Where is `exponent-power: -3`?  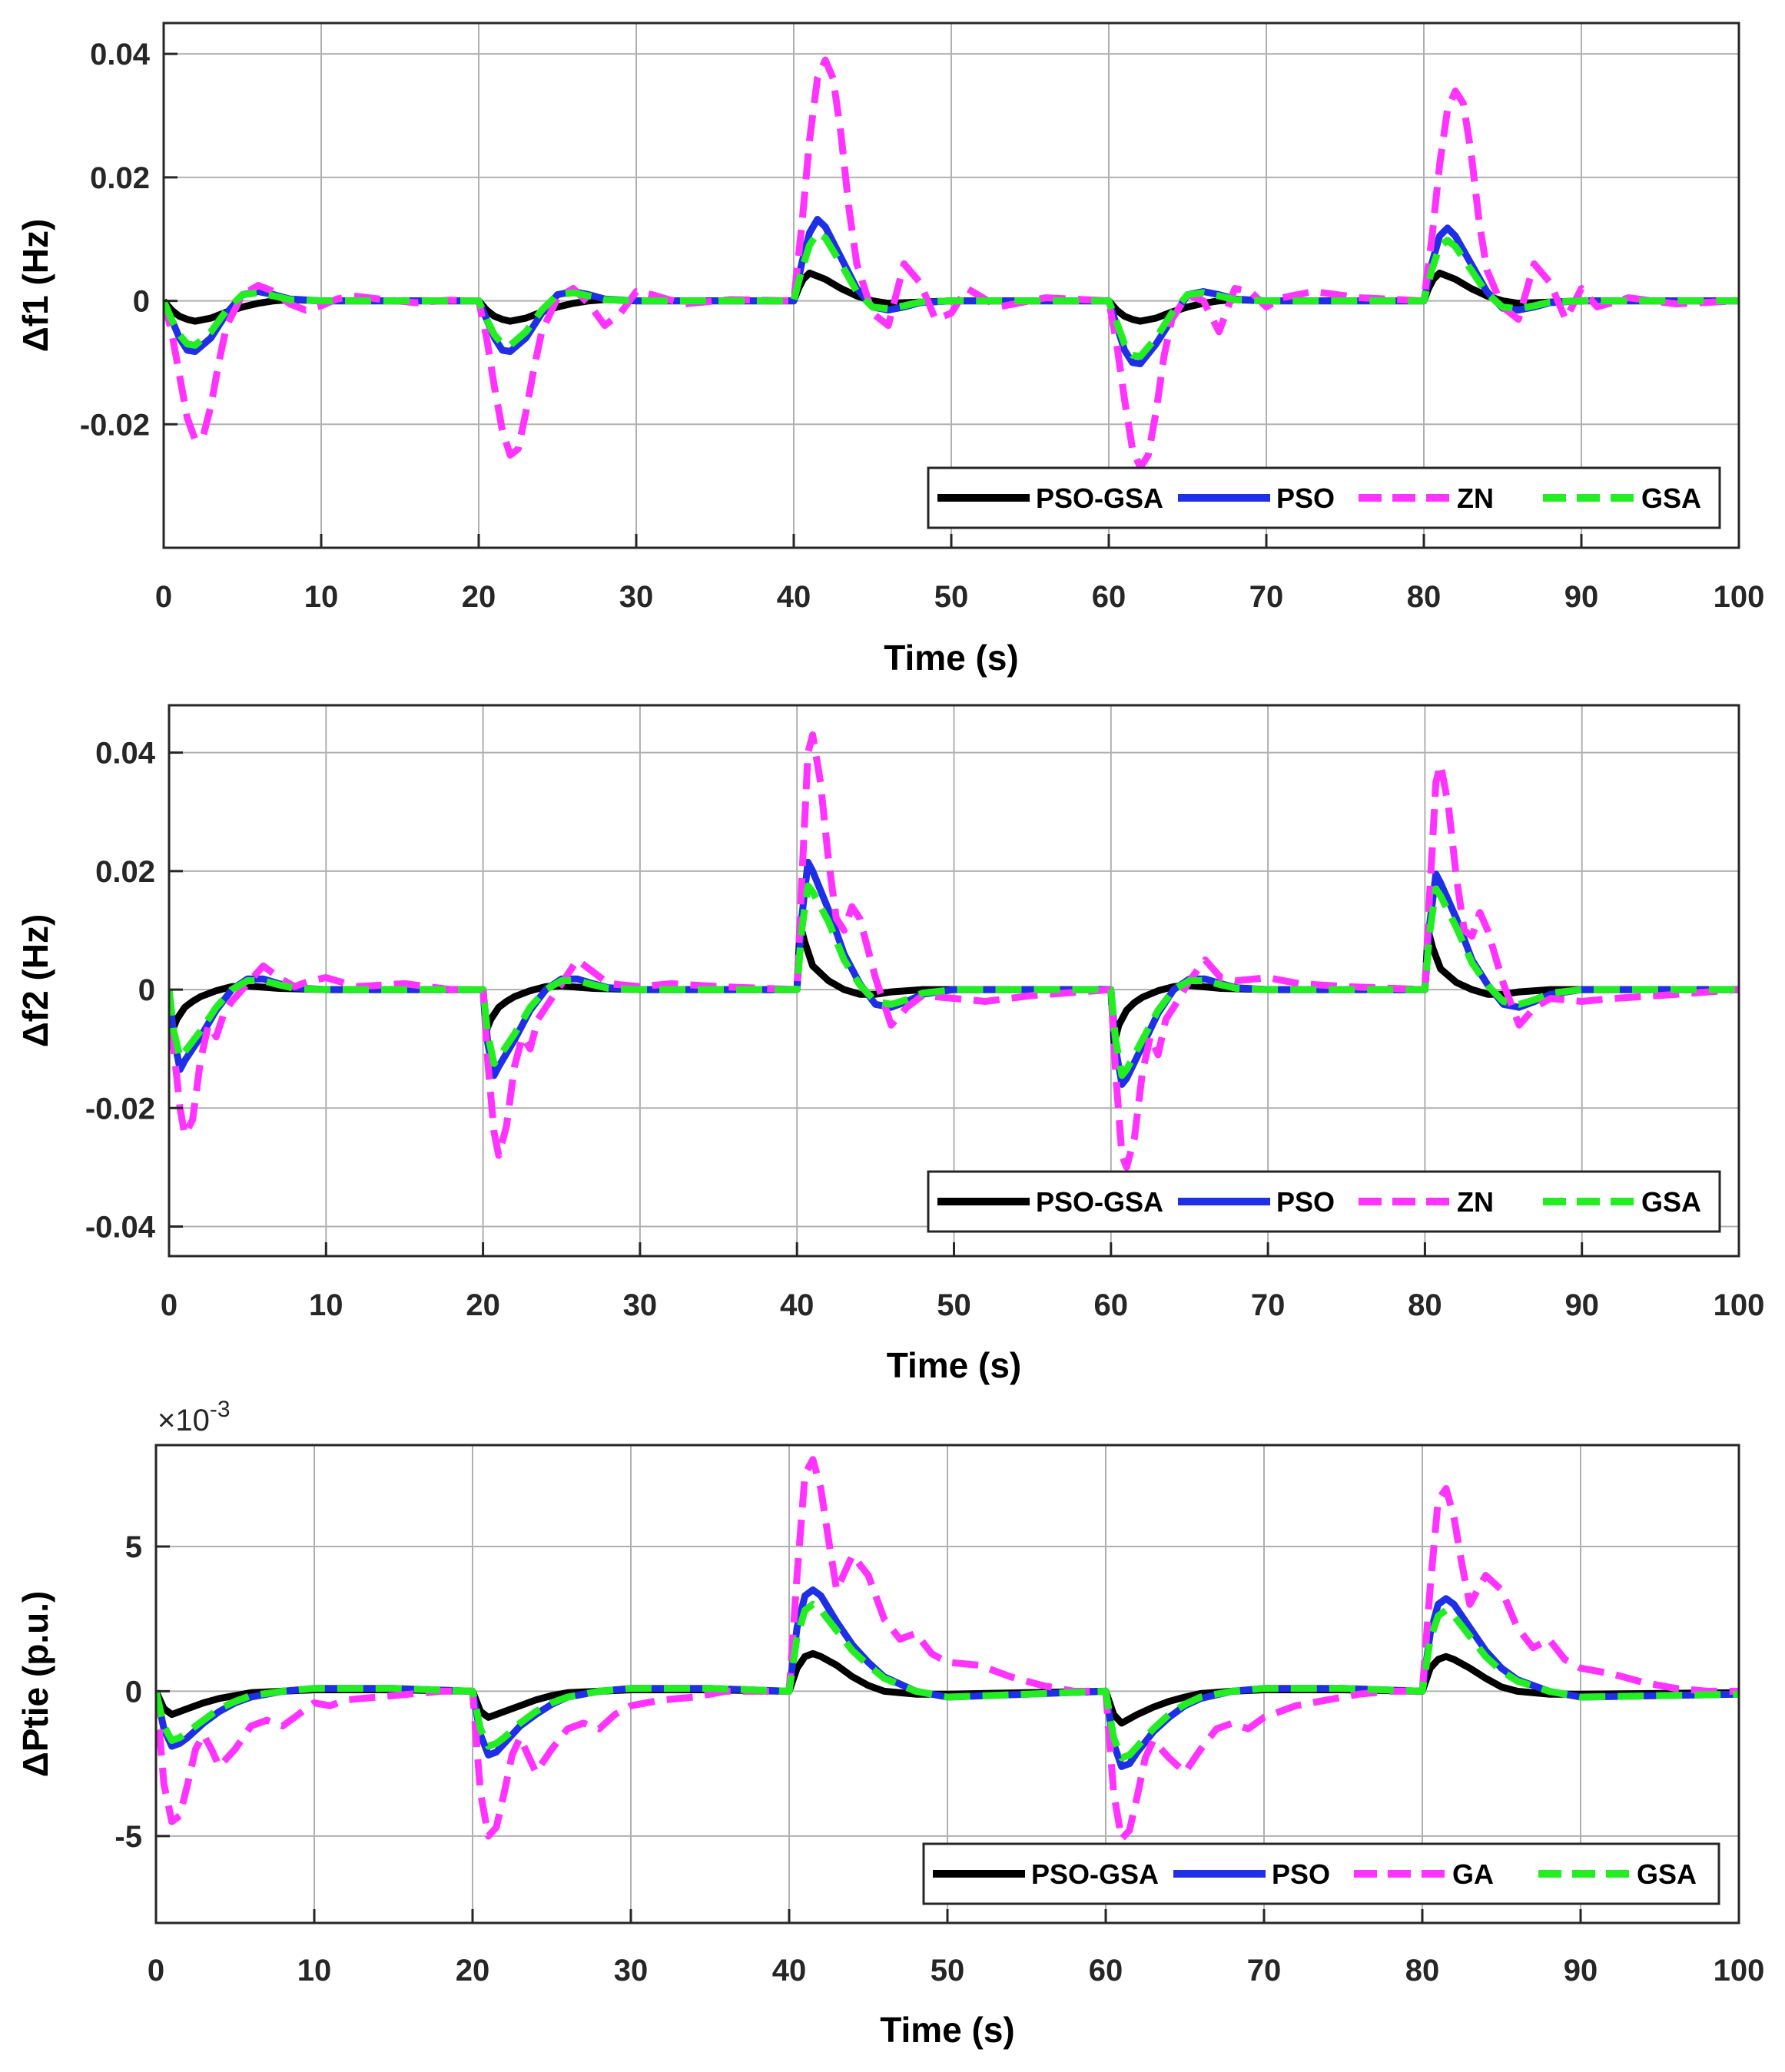 exponent-power: -3 is located at coordinates (220, 1409).